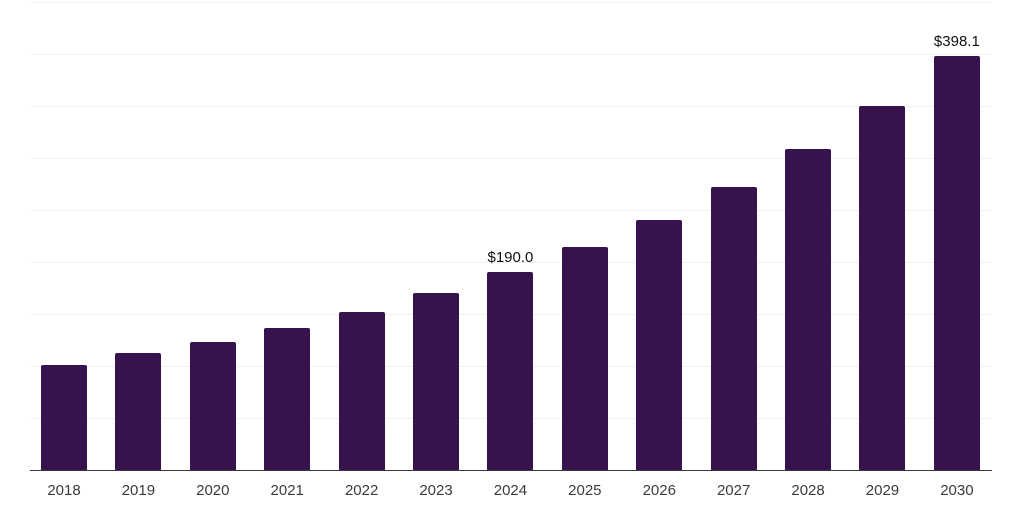  I want to click on x-tick-label-2028: 2028, so click(808, 490).